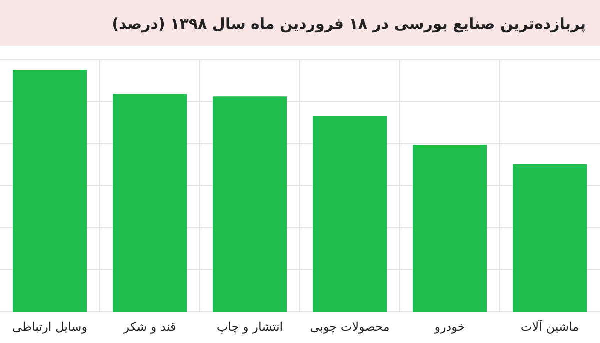 The width and height of the screenshot is (600, 343). Describe the element at coordinates (550, 326) in the screenshot. I see `x-tick-label: ماشین آلات` at that location.